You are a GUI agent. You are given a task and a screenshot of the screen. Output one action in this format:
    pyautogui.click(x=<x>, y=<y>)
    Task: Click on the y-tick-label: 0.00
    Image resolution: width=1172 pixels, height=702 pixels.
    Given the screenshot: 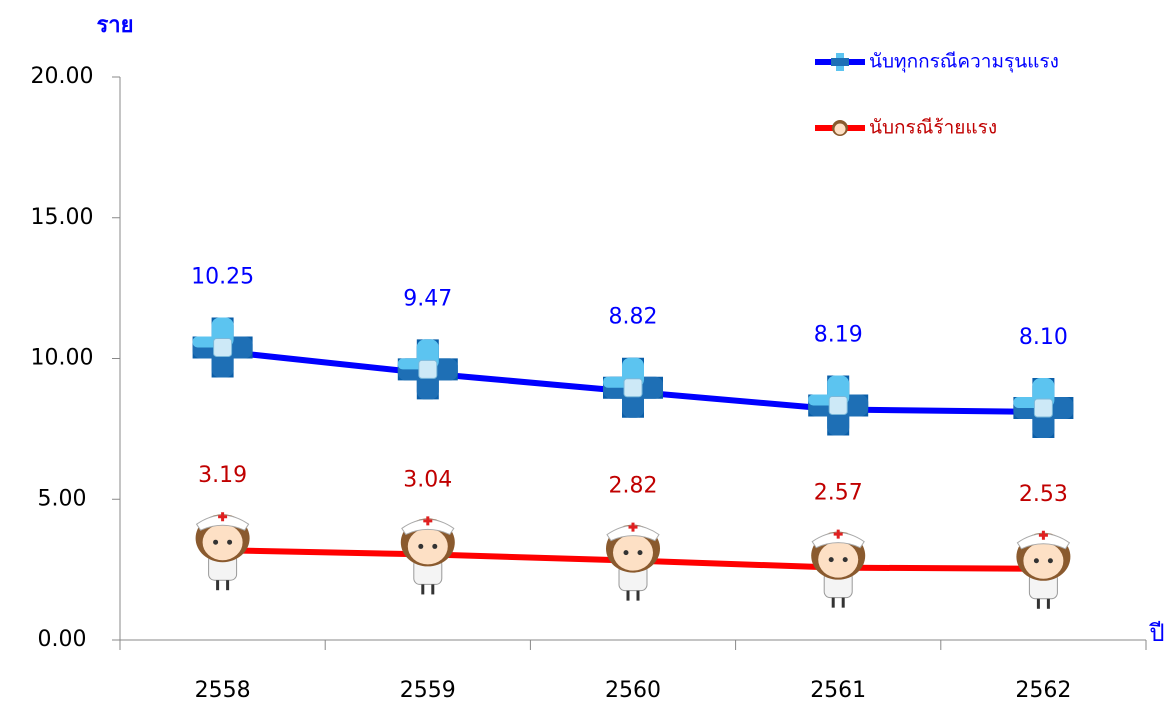 What is the action you would take?
    pyautogui.click(x=62, y=639)
    